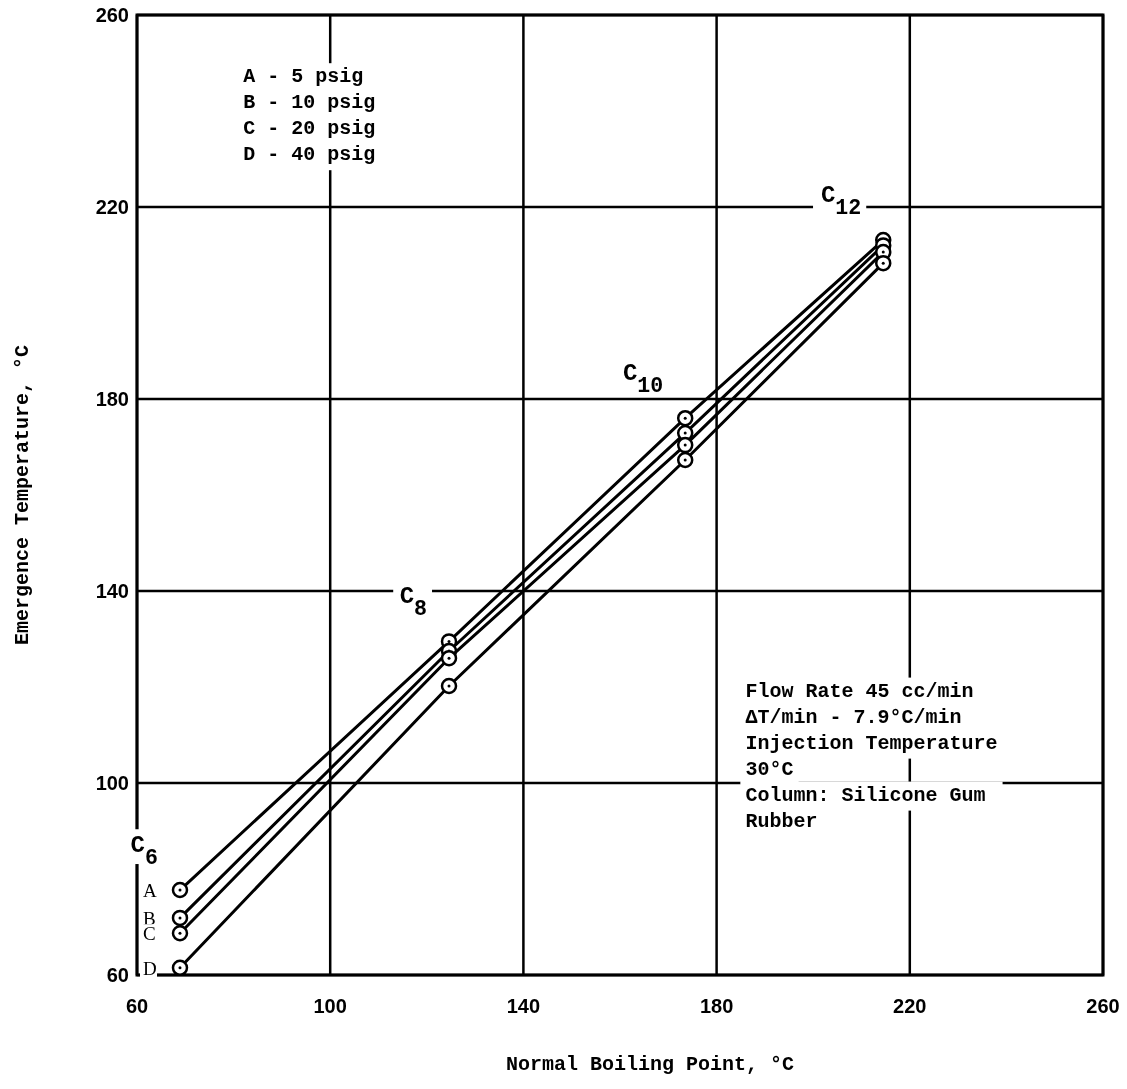  I want to click on annotation: C - 20 psig, so click(309, 129).